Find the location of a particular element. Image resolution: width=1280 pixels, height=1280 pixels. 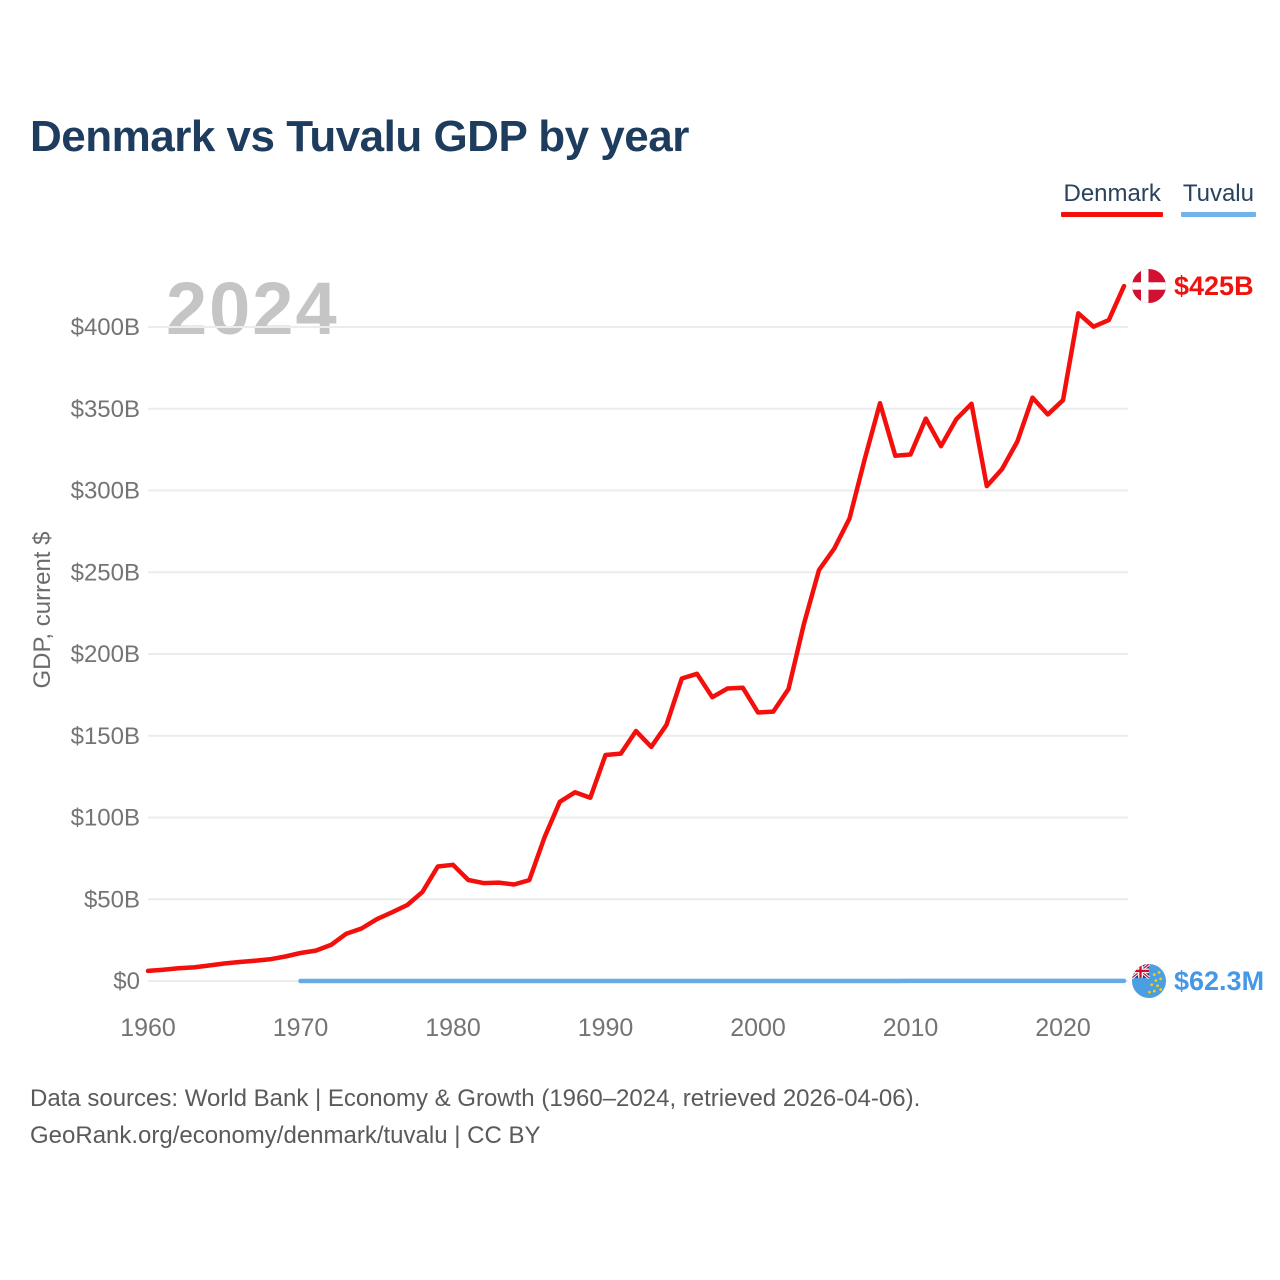

legend-item-tuvalu: Tuvalu is located at coordinates (1218, 198).